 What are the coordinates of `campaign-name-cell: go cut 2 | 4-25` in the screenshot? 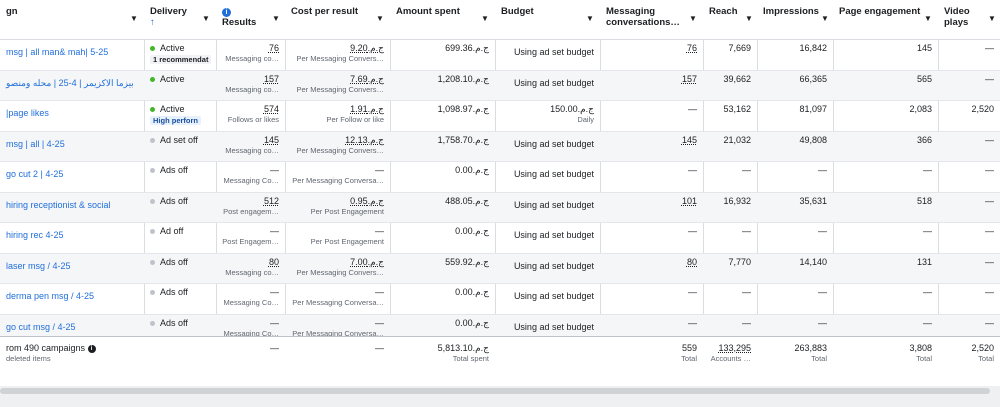 It's located at (72, 177).